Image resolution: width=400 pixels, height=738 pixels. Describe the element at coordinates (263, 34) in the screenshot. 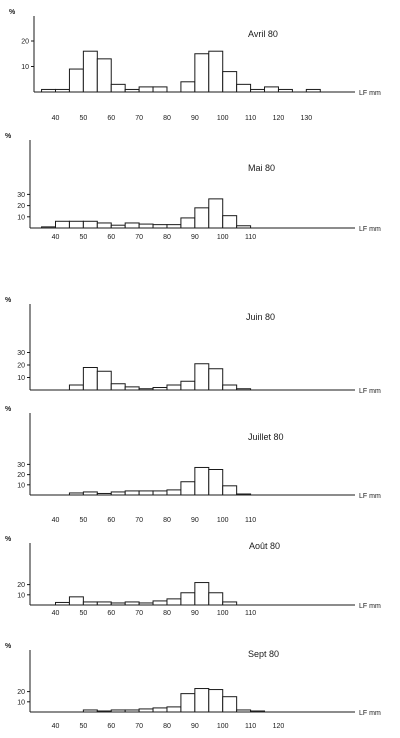

I see `panel-title: Avril 80` at that location.